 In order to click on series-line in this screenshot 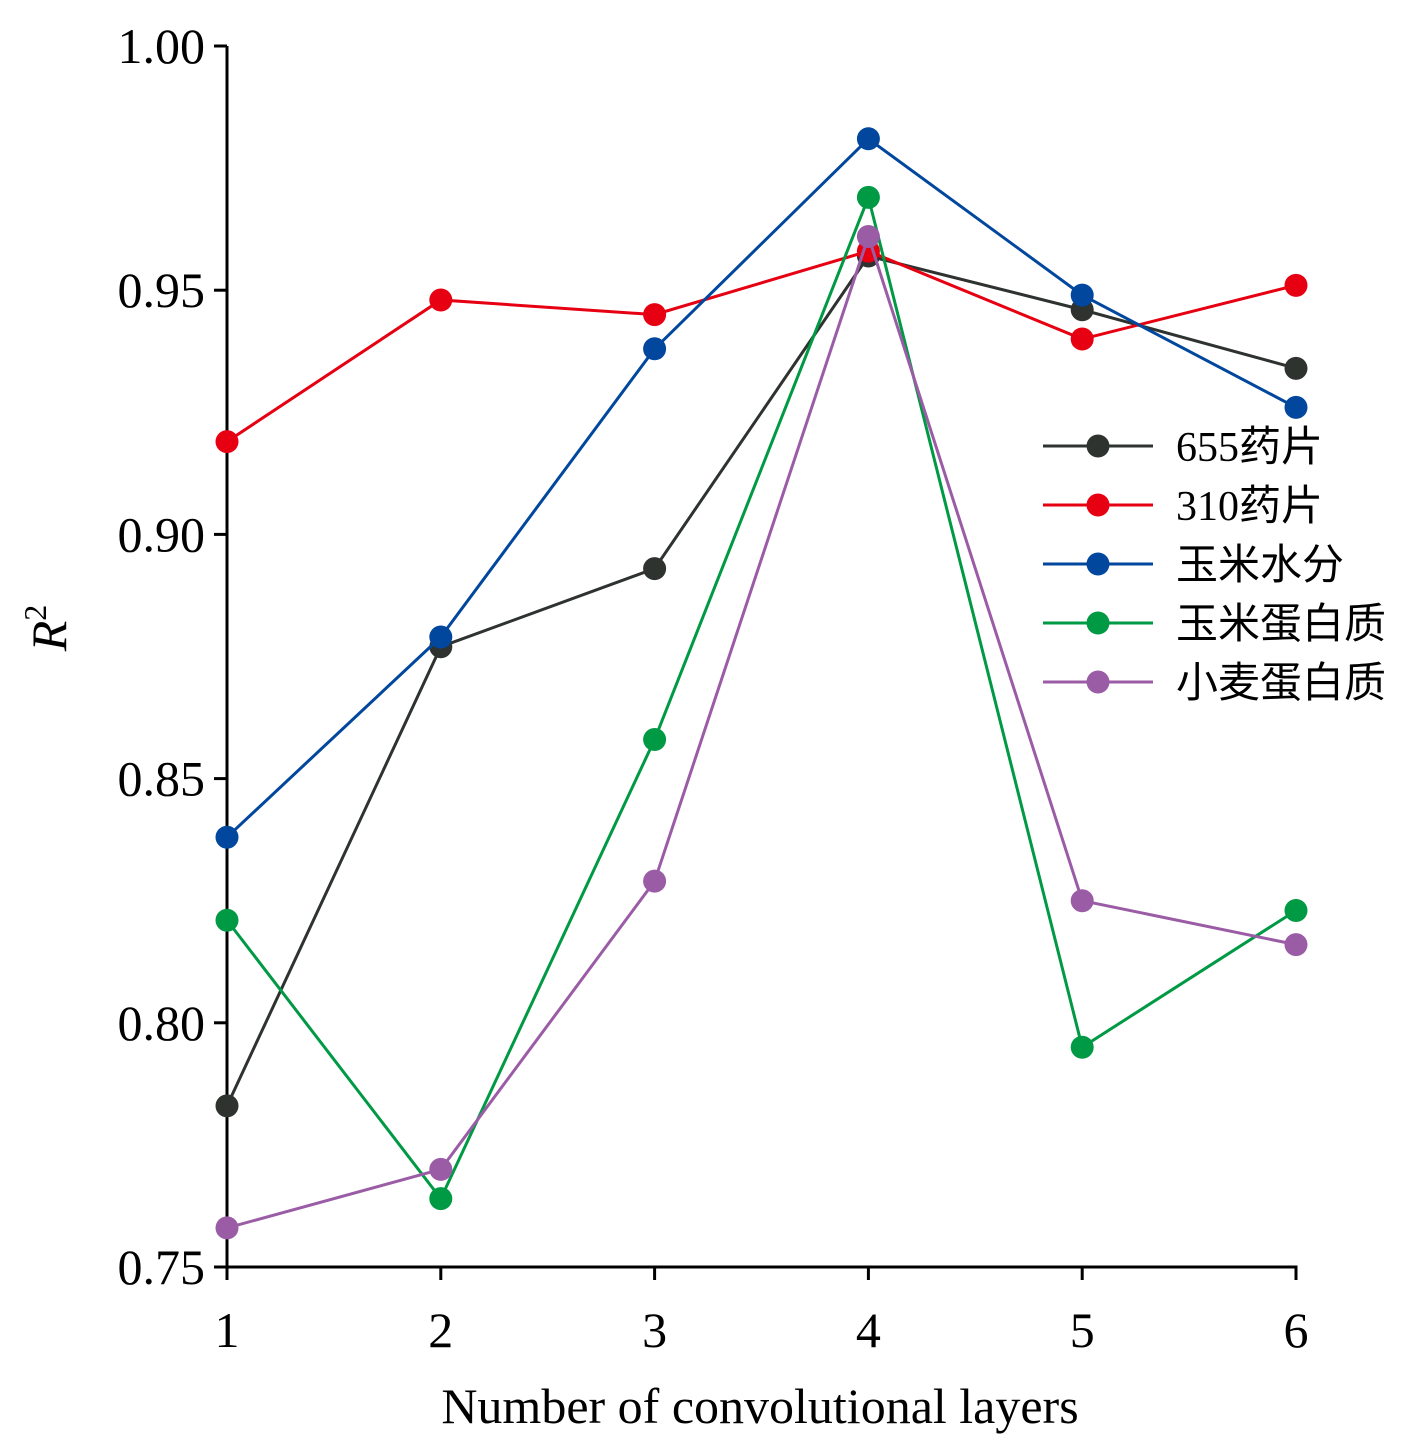, I will do `click(761, 346)`.